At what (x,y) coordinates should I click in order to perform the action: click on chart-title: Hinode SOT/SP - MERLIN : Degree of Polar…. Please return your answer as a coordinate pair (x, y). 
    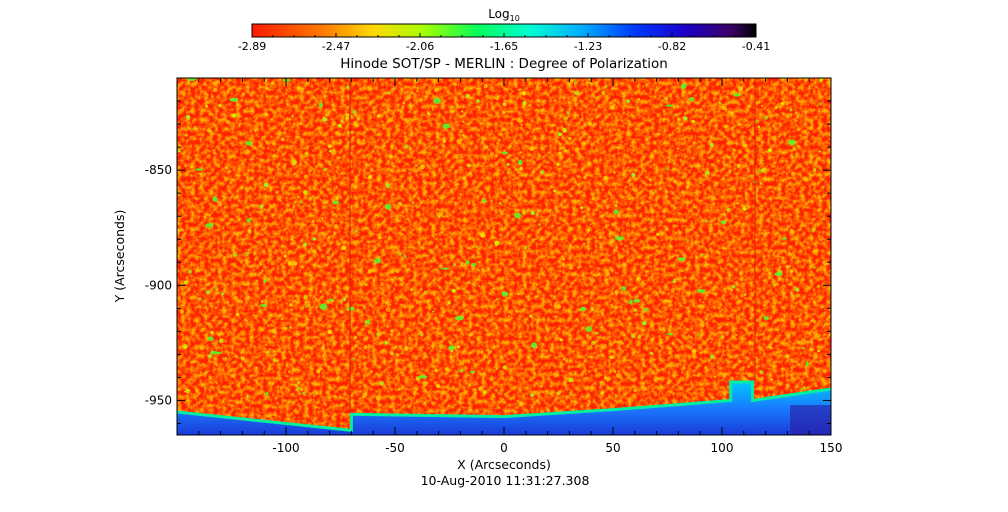
    Looking at the image, I should click on (504, 64).